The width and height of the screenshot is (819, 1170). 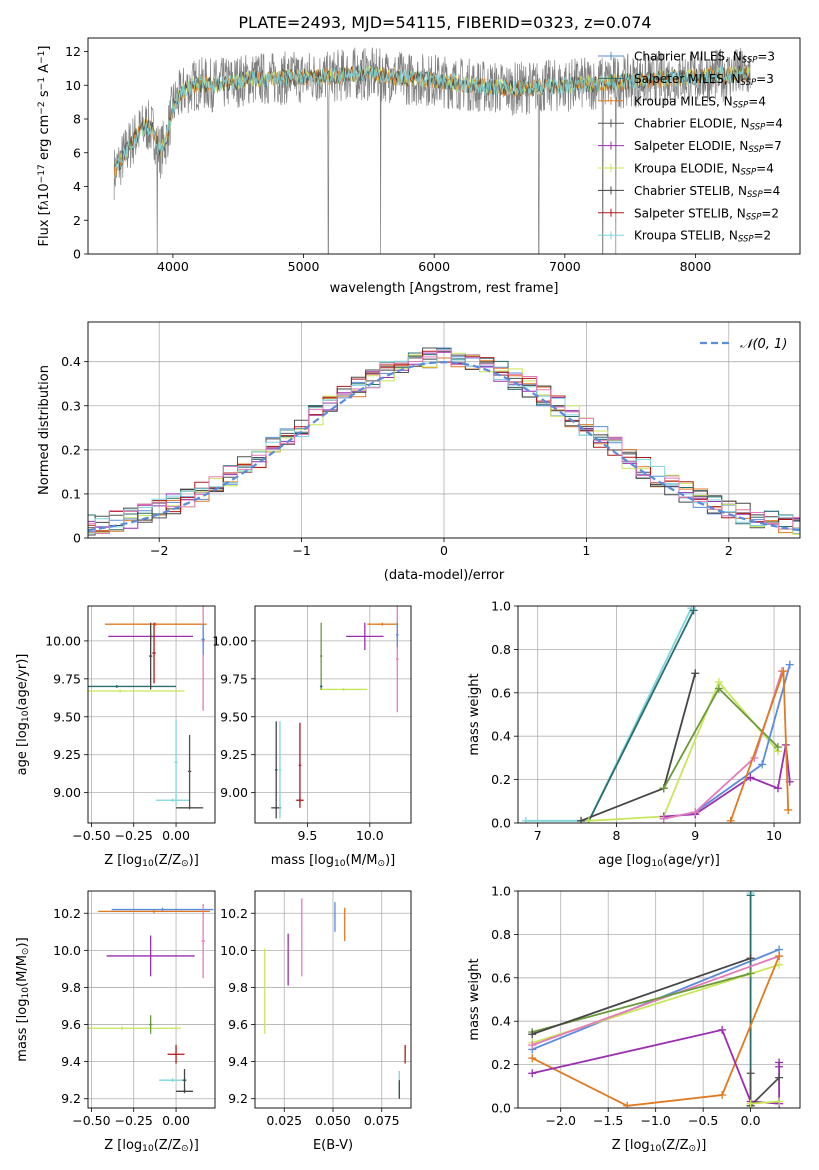 What do you see at coordinates (501, 977) in the screenshot?
I see `y-tick-label: 0.6` at bounding box center [501, 977].